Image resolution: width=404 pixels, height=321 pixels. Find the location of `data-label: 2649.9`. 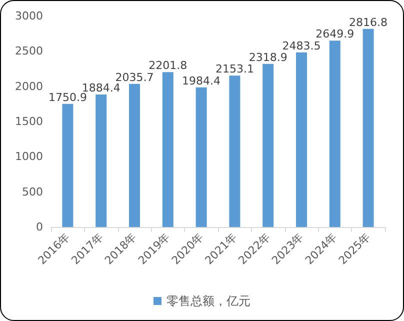

data-label: 2649.9 is located at coordinates (335, 34).